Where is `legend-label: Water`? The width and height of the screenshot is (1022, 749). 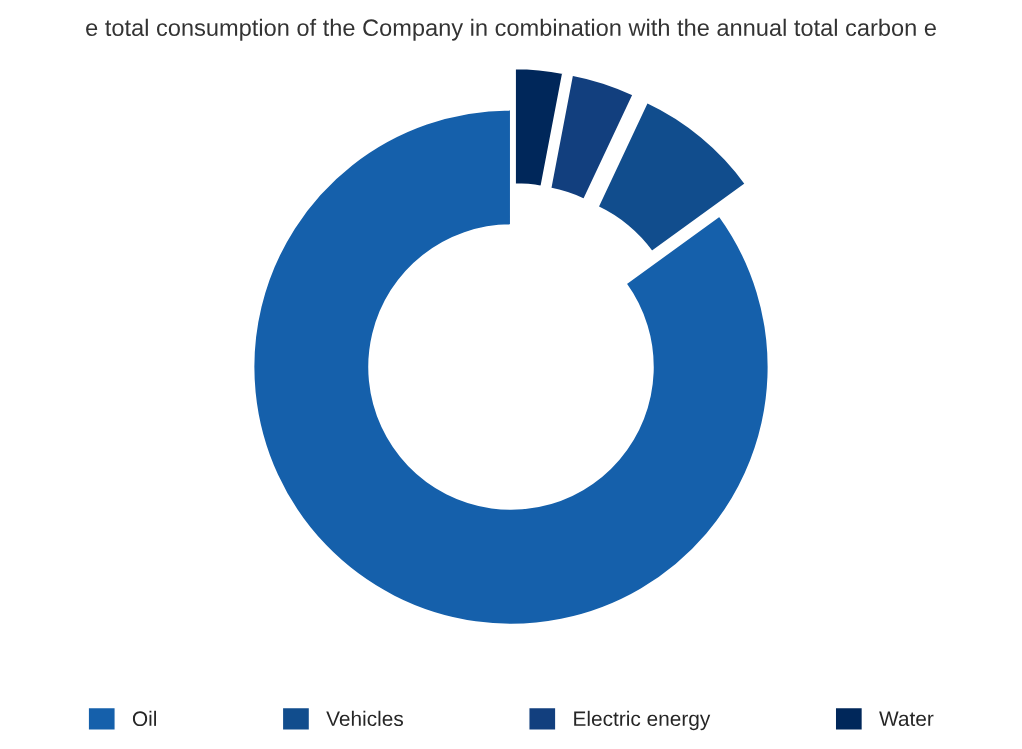 legend-label: Water is located at coordinates (906, 719).